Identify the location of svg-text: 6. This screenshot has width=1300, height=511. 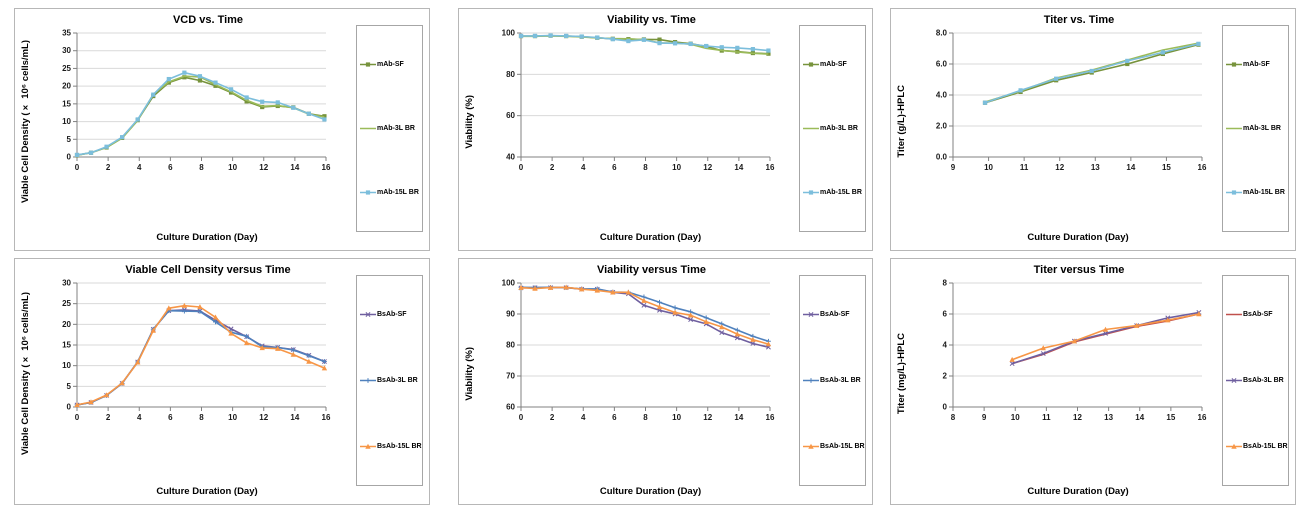
(614, 167).